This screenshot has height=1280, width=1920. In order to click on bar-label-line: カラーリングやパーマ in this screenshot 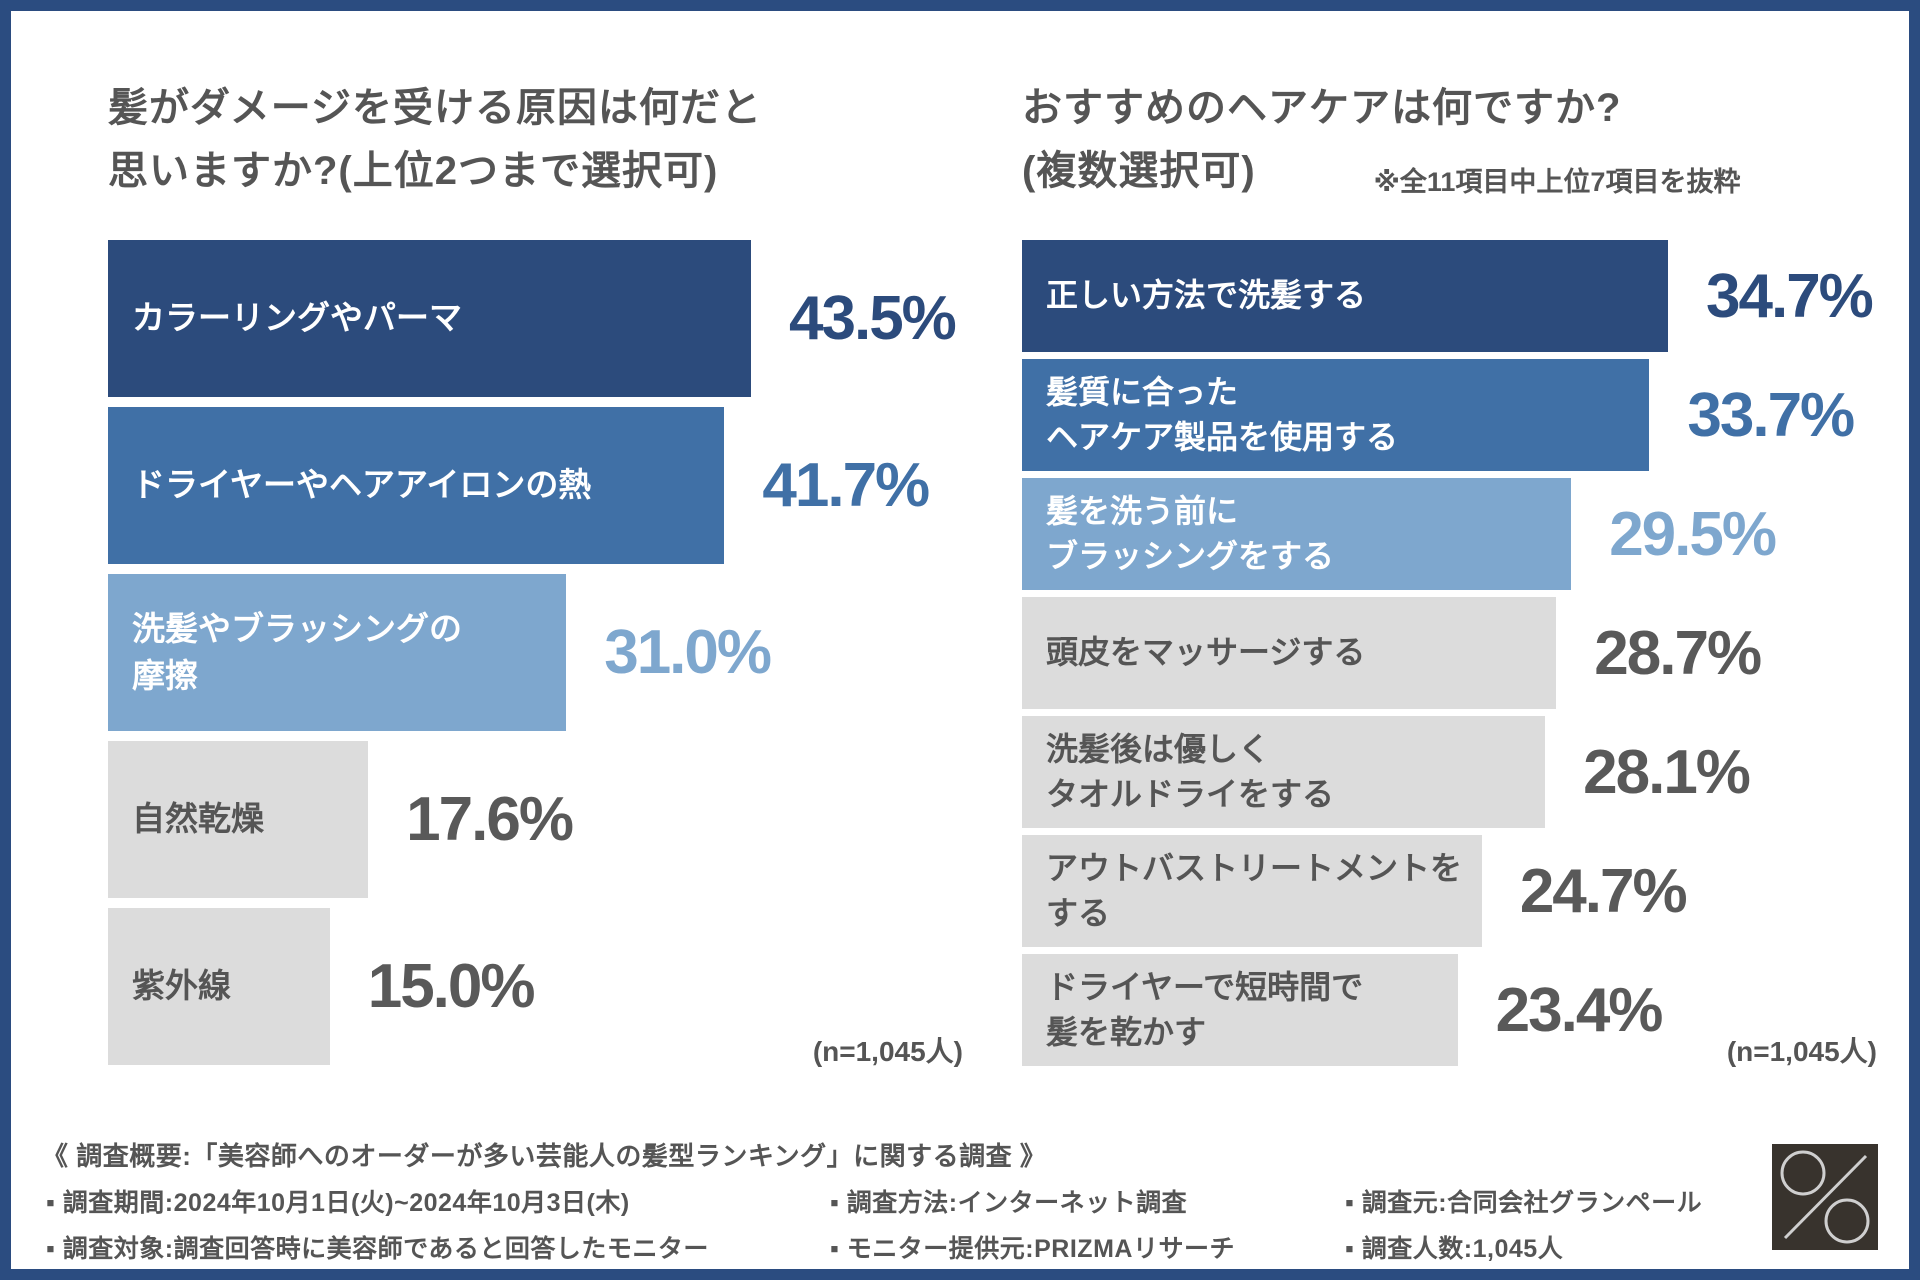, I will do `click(297, 318)`.